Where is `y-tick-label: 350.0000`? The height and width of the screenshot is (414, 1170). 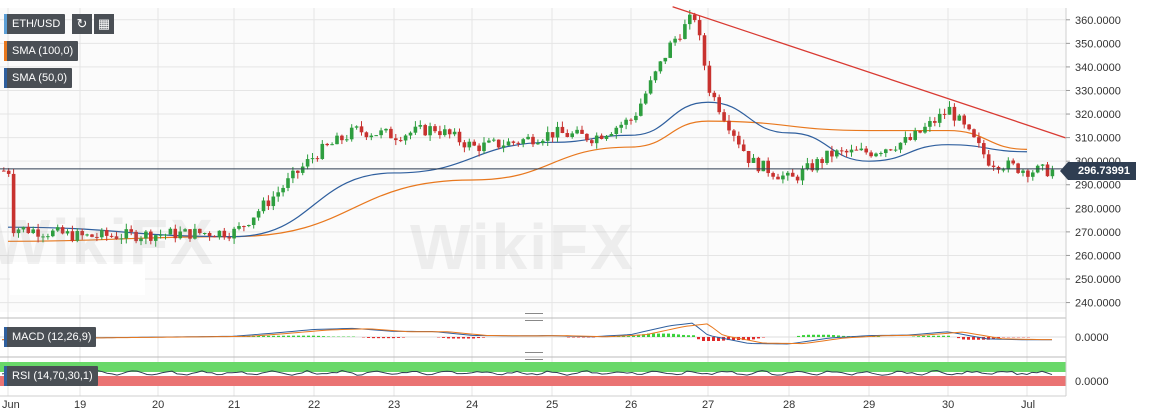
y-tick-label: 350.0000 is located at coordinates (1098, 44).